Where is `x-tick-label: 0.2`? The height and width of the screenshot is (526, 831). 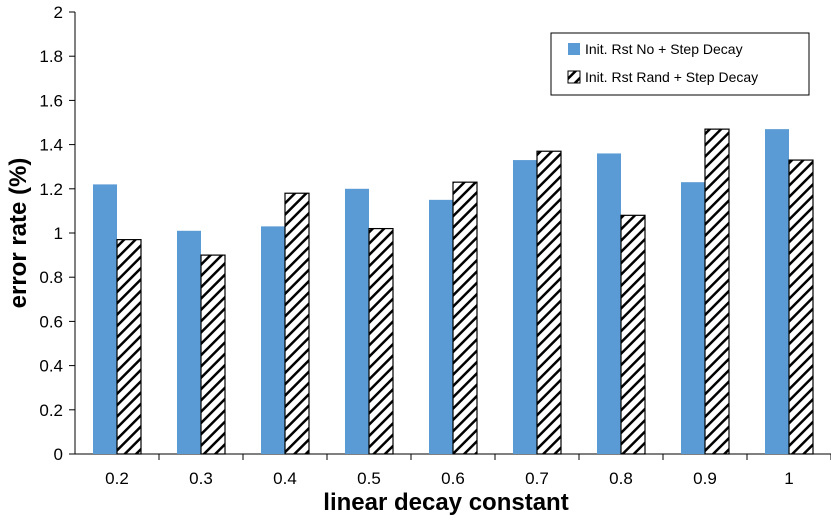
x-tick-label: 0.2 is located at coordinates (117, 478).